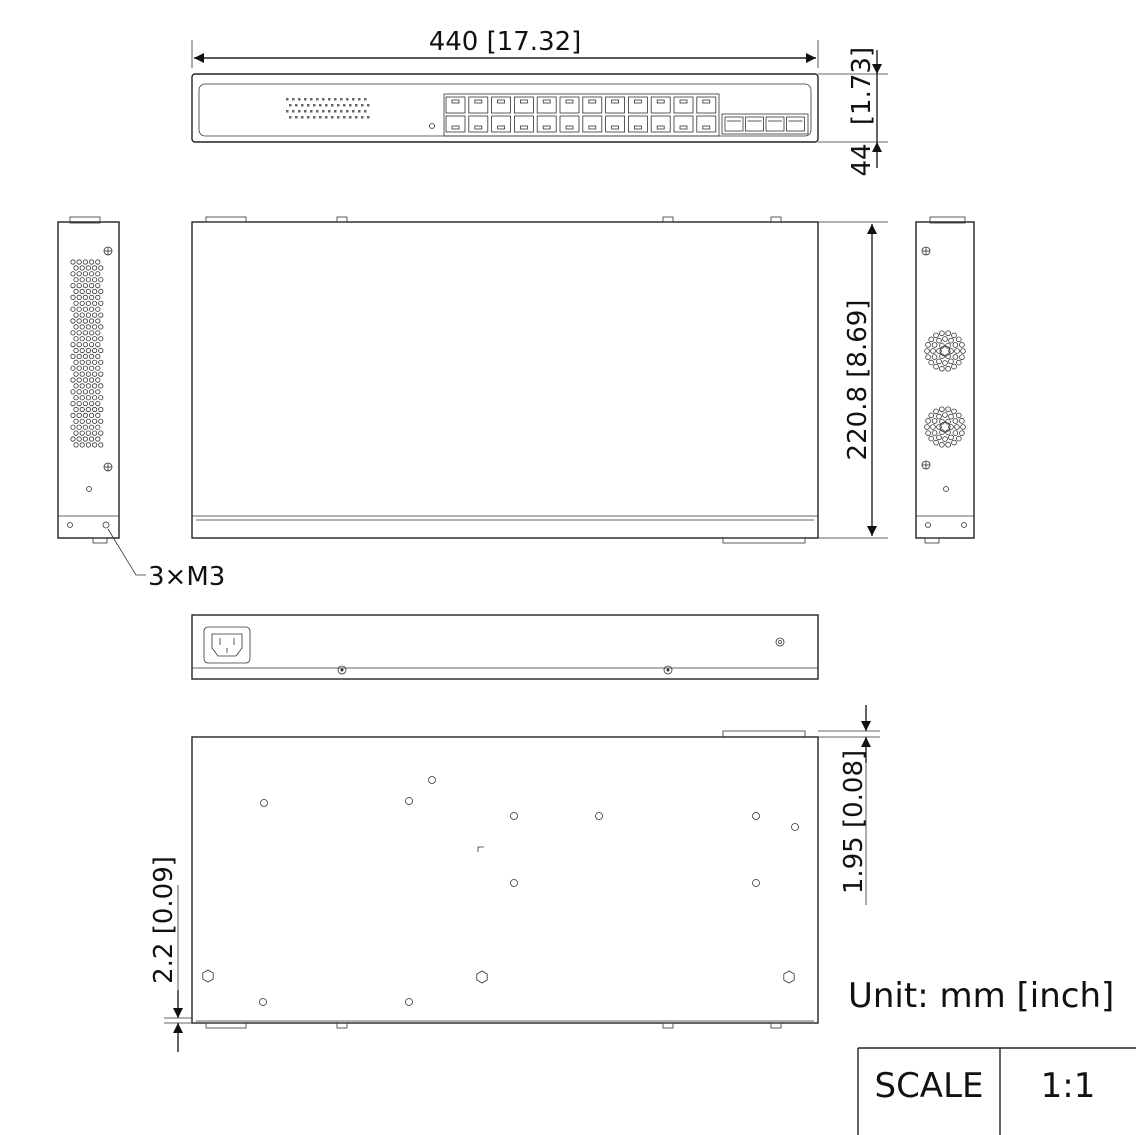 This screenshot has height=1135, width=1136. Describe the element at coordinates (505, 42) in the screenshot. I see `front-width-label: 440 [17.32]` at that location.